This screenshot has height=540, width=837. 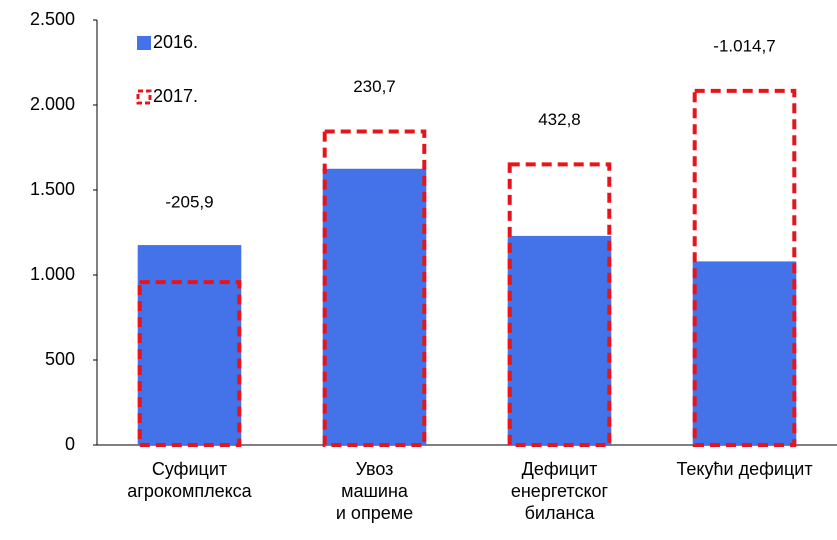 What do you see at coordinates (60, 359) in the screenshot?
I see `y-tick-label: 500` at bounding box center [60, 359].